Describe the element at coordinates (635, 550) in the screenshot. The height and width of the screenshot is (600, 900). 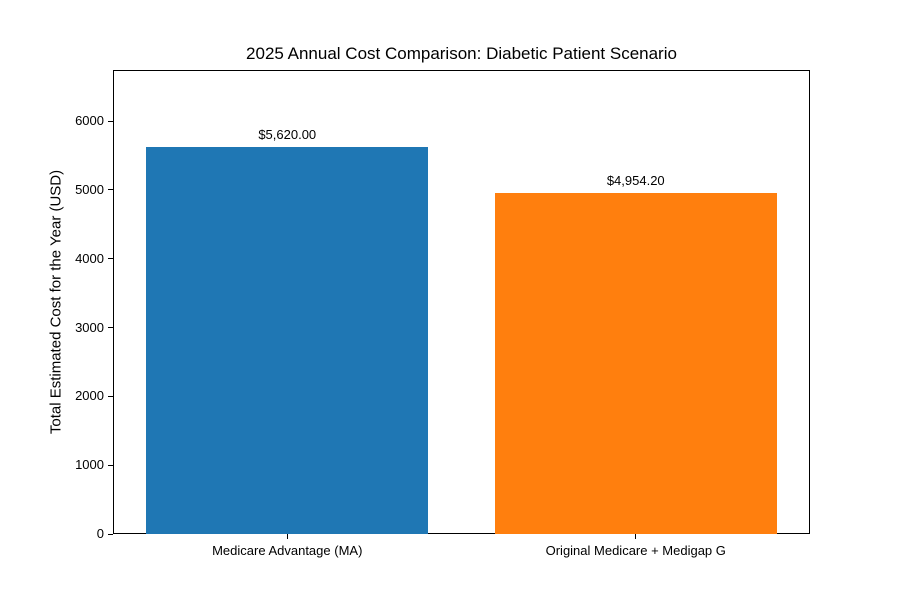
I see `x-tick-label: Original Medicare + Medigap G` at that location.